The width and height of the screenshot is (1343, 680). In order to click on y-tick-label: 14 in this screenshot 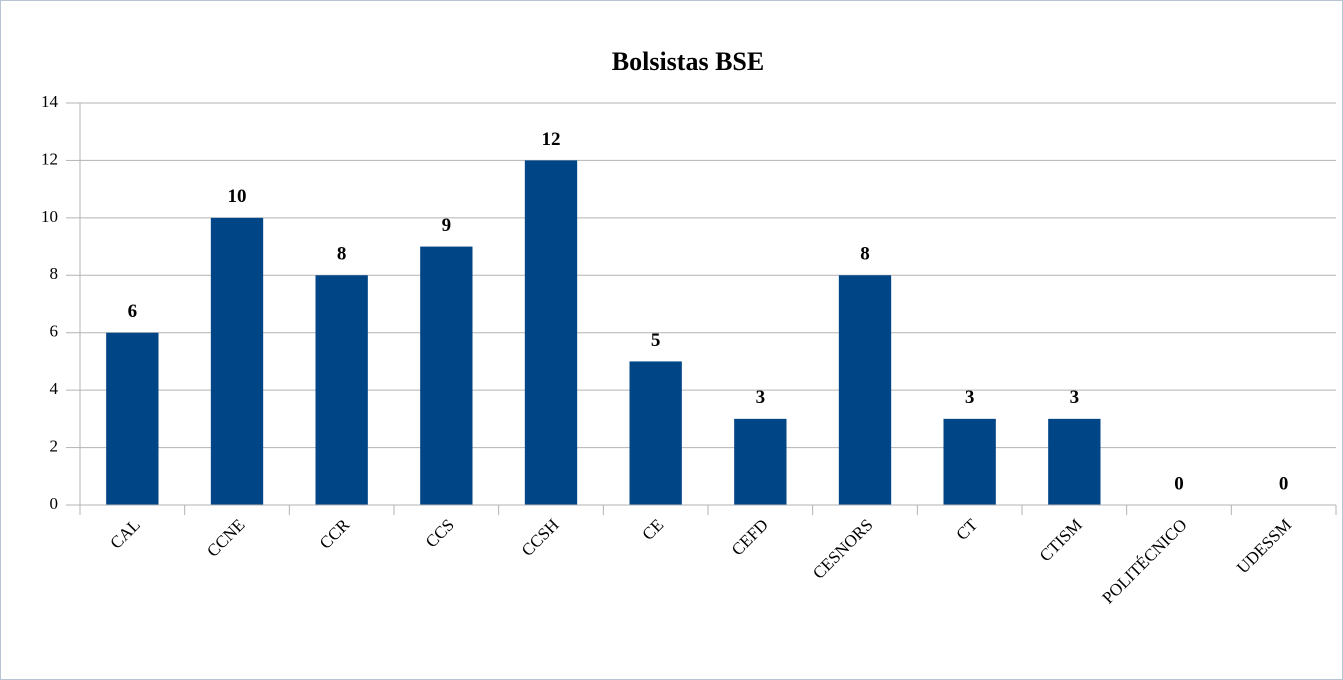, I will do `click(50, 101)`.